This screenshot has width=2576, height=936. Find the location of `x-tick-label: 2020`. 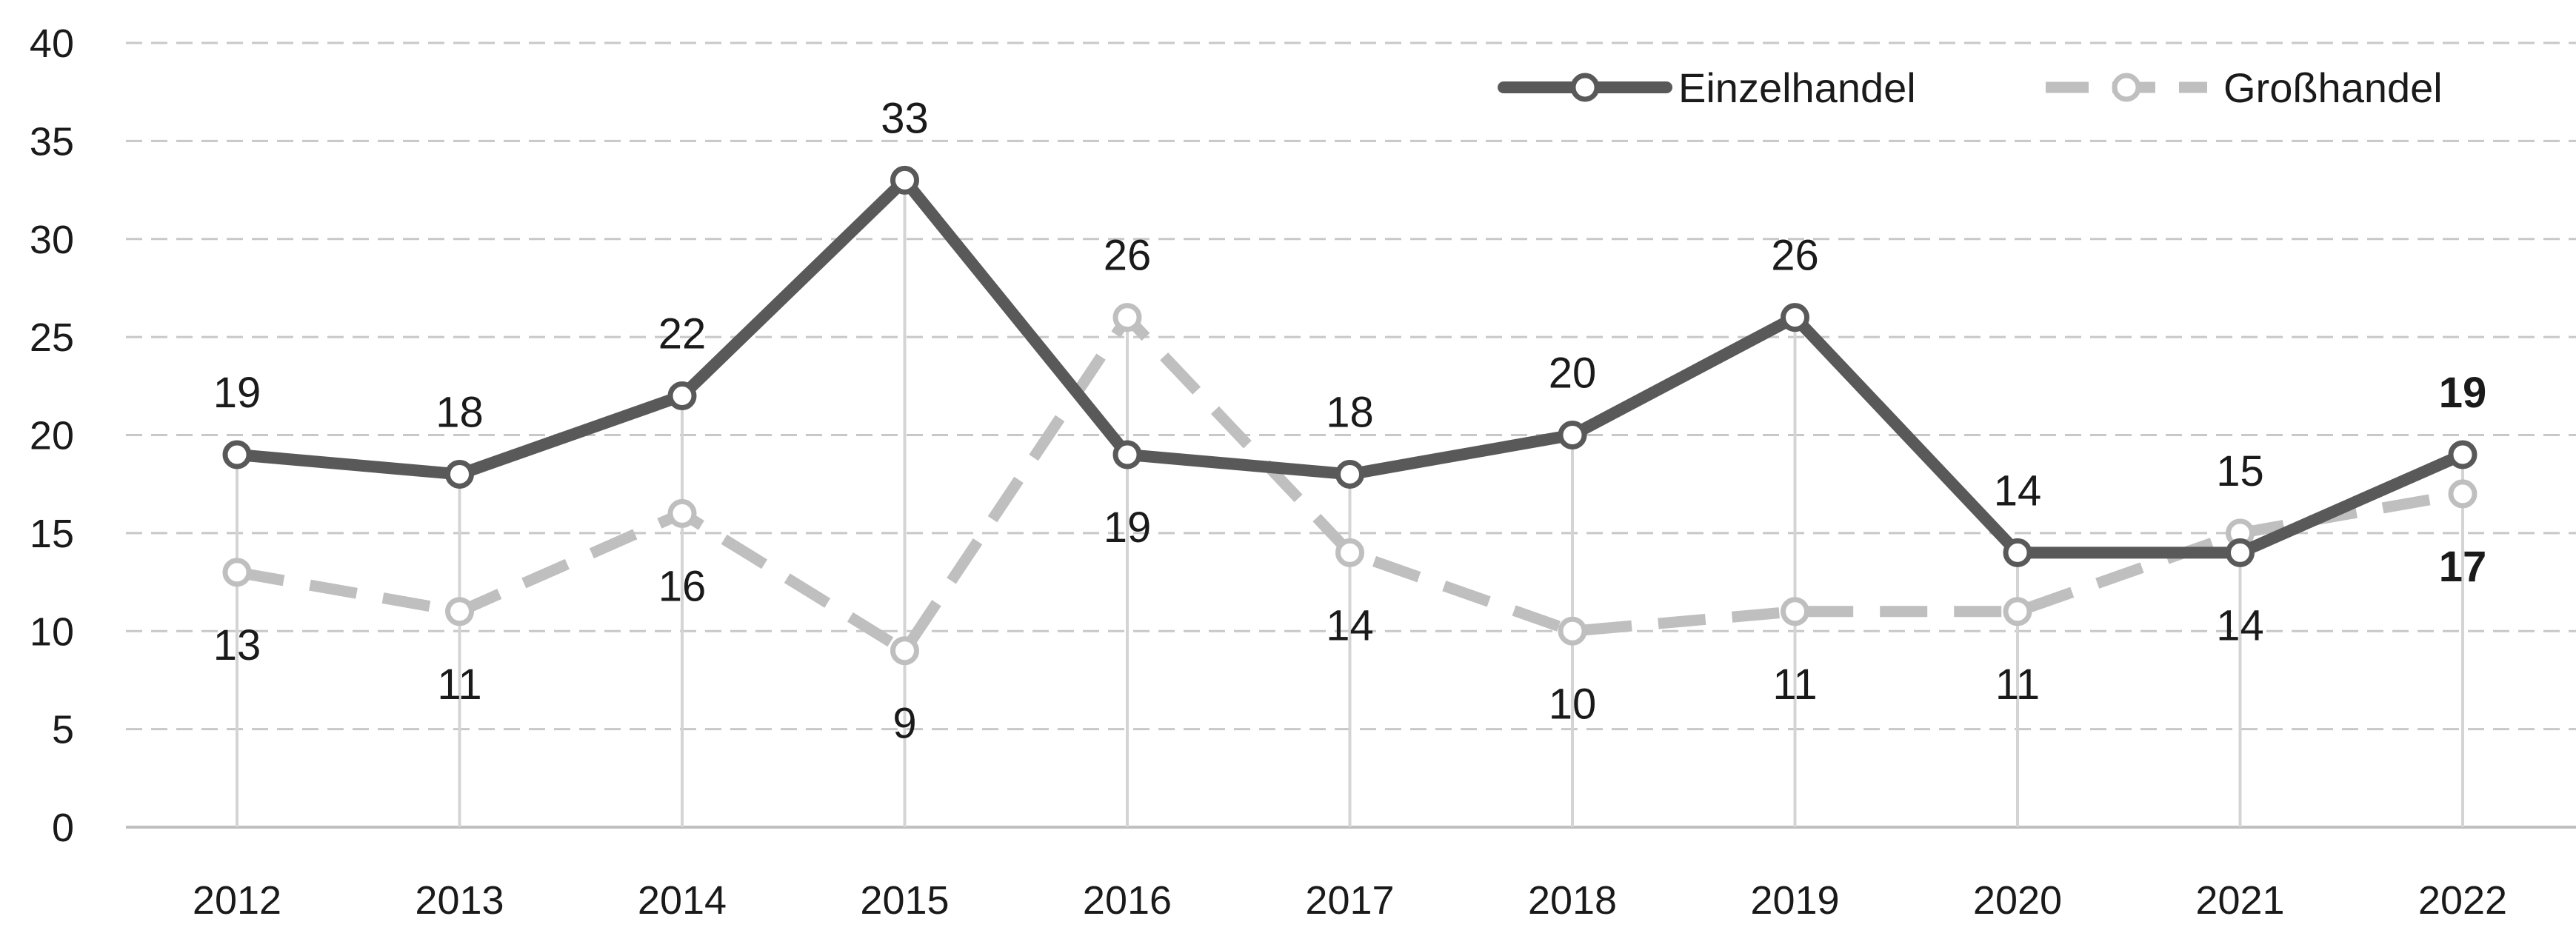

x-tick-label: 2020 is located at coordinates (2017, 900).